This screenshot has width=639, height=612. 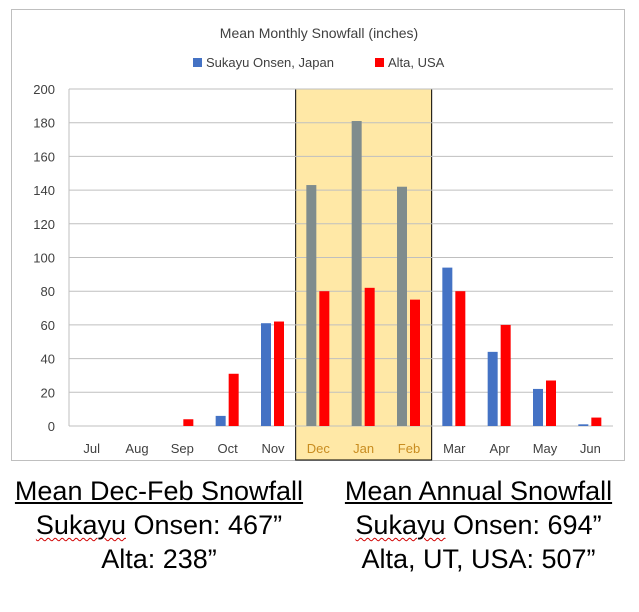 I want to click on x-tick-label: Apr, so click(x=500, y=448).